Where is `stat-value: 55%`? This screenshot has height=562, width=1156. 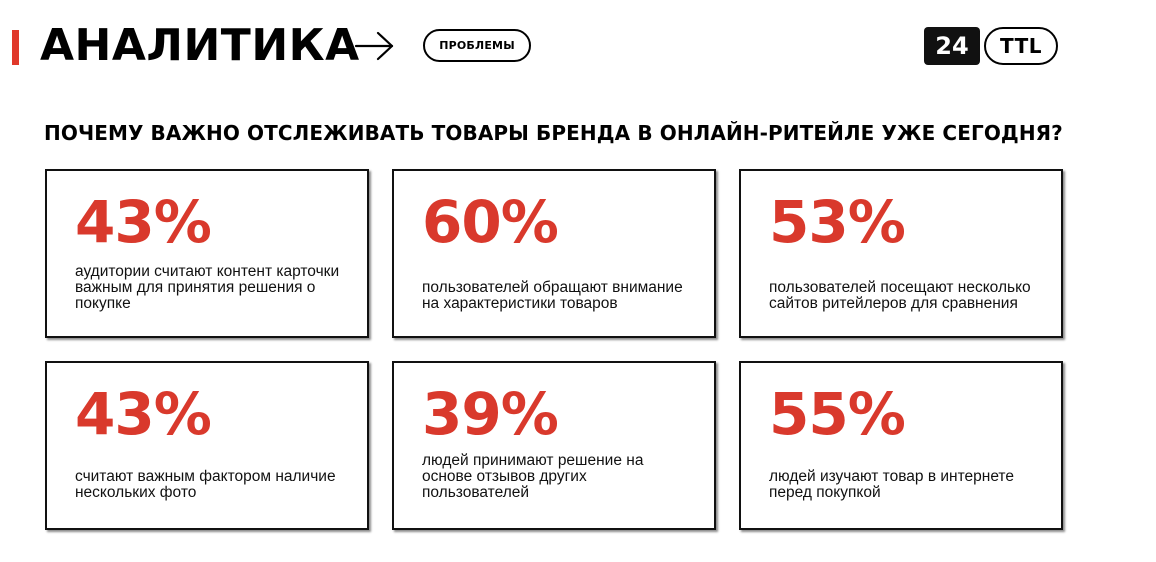
stat-value: 55% is located at coordinates (837, 414).